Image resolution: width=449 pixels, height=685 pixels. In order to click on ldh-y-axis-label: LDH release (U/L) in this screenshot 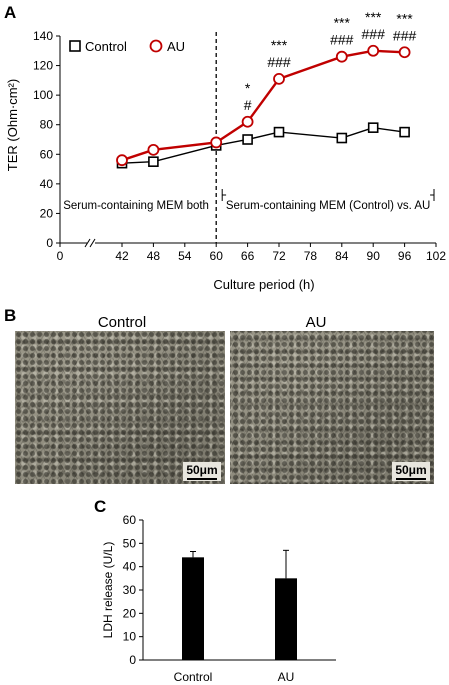, I will do `click(108, 590)`.